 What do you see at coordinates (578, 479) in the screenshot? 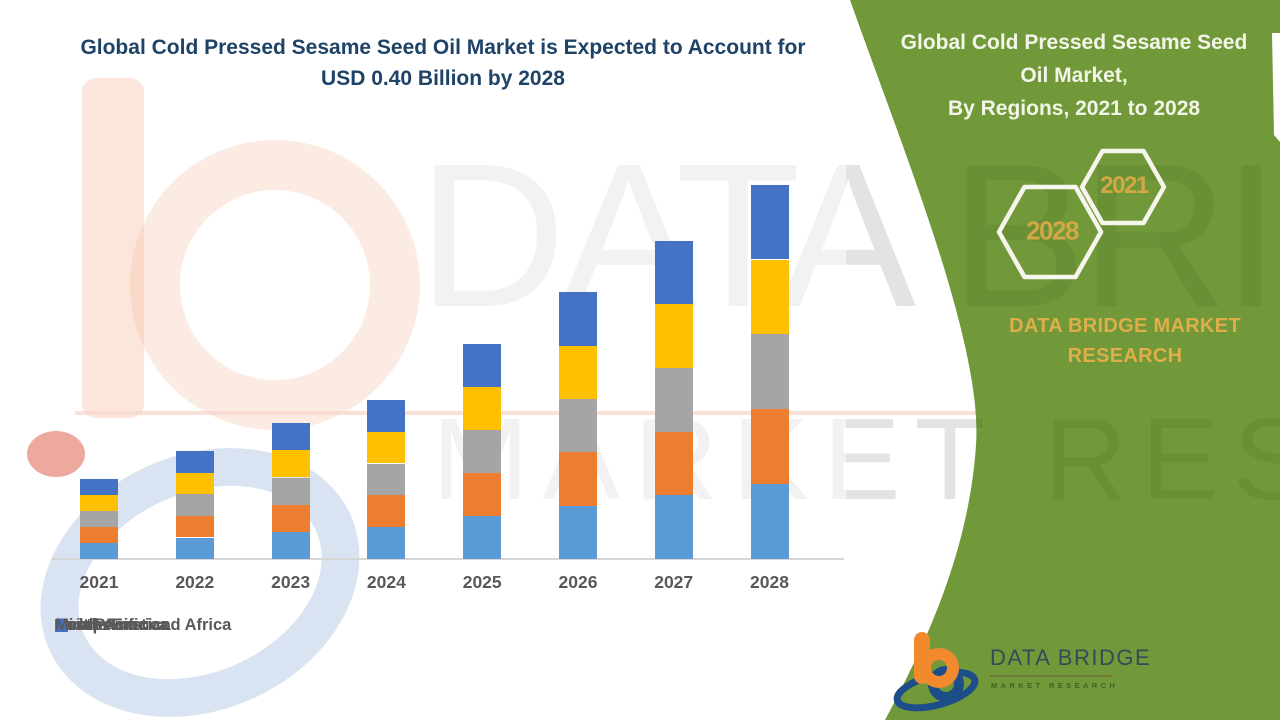
I see `bar-segment-2026-europe` at bounding box center [578, 479].